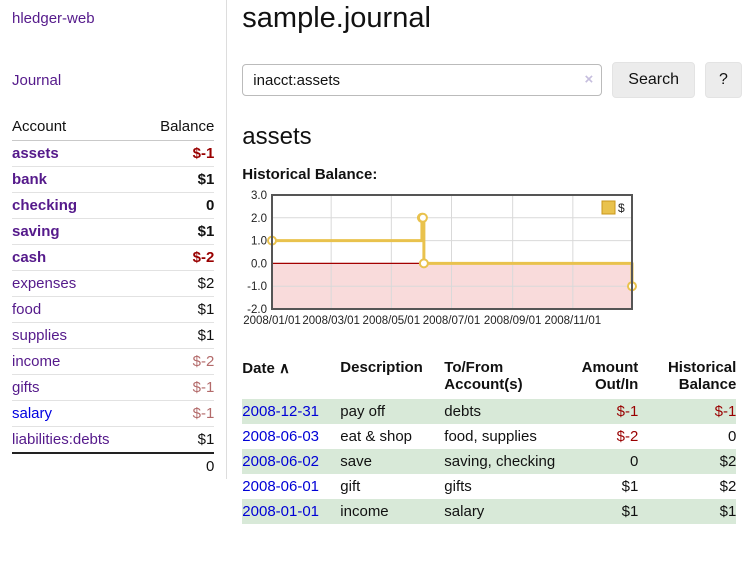  Describe the element at coordinates (452, 321) in the screenshot. I see `x-tick-label: 2008/07/01` at that location.